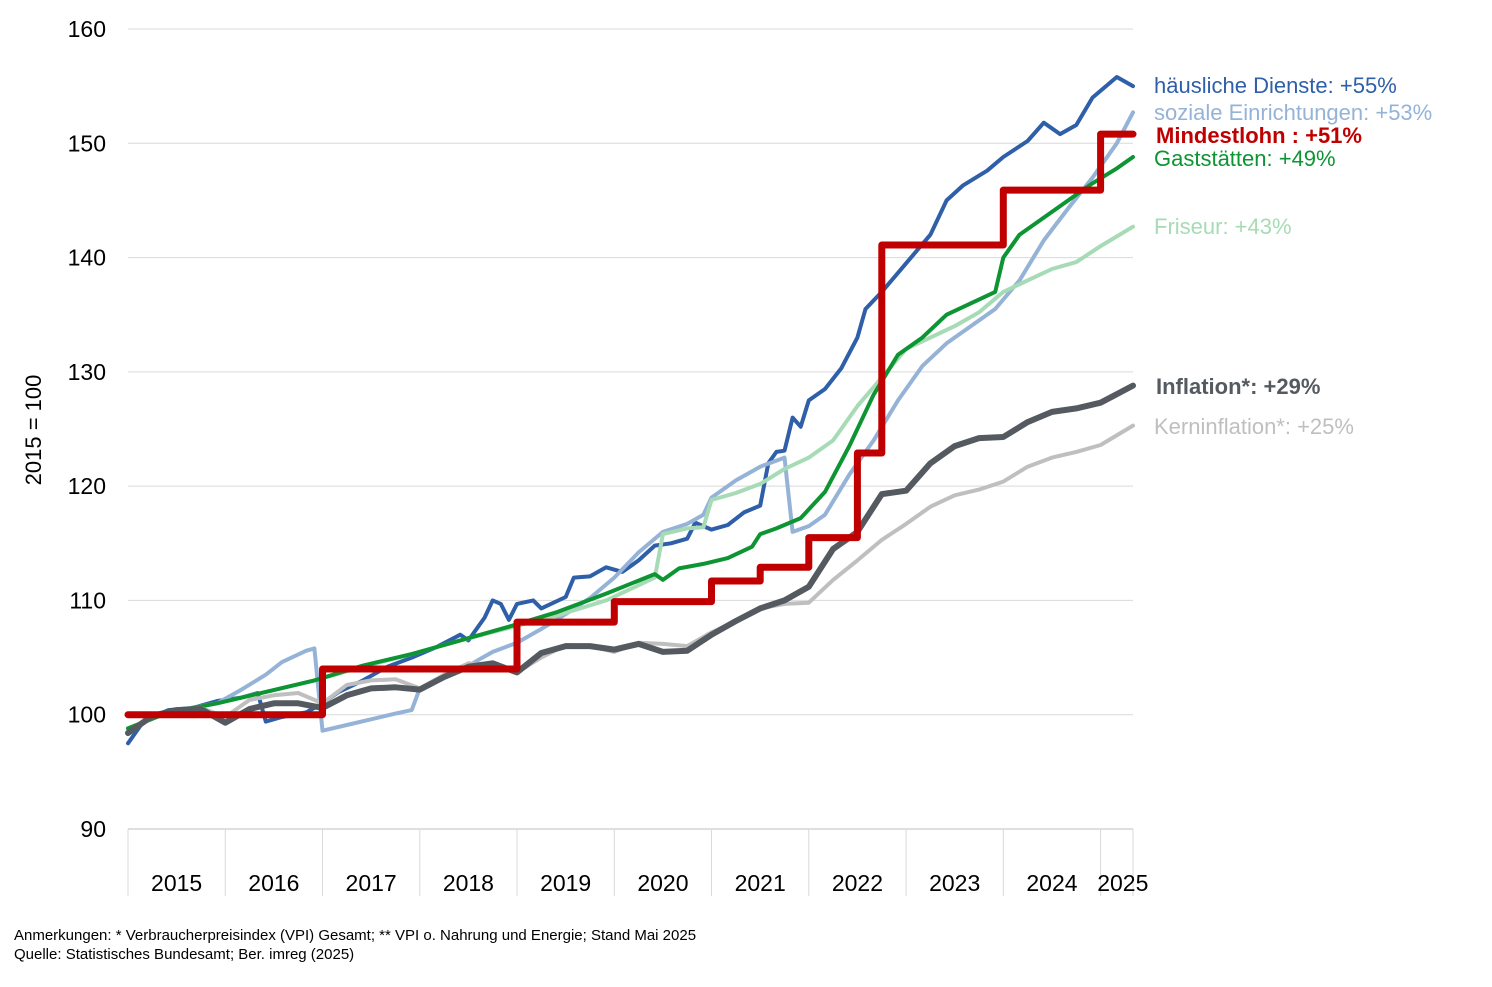 The height and width of the screenshot is (987, 1492). I want to click on y-tick-label: 130, so click(87, 372).